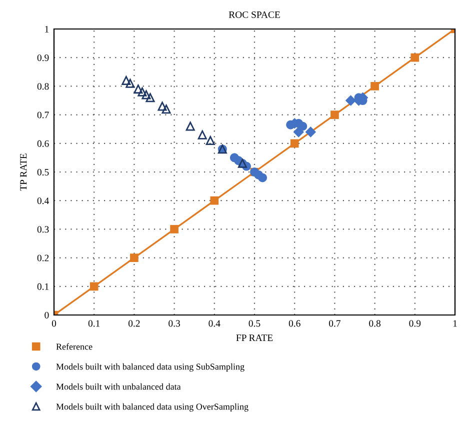 The image size is (474, 444). What do you see at coordinates (43, 229) in the screenshot?
I see `y-tick-label: 0.3` at bounding box center [43, 229].